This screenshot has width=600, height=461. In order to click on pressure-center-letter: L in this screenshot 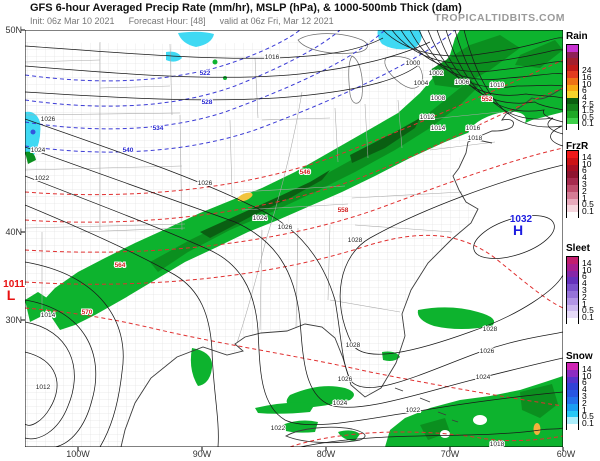, I will do `click(11, 295)`.